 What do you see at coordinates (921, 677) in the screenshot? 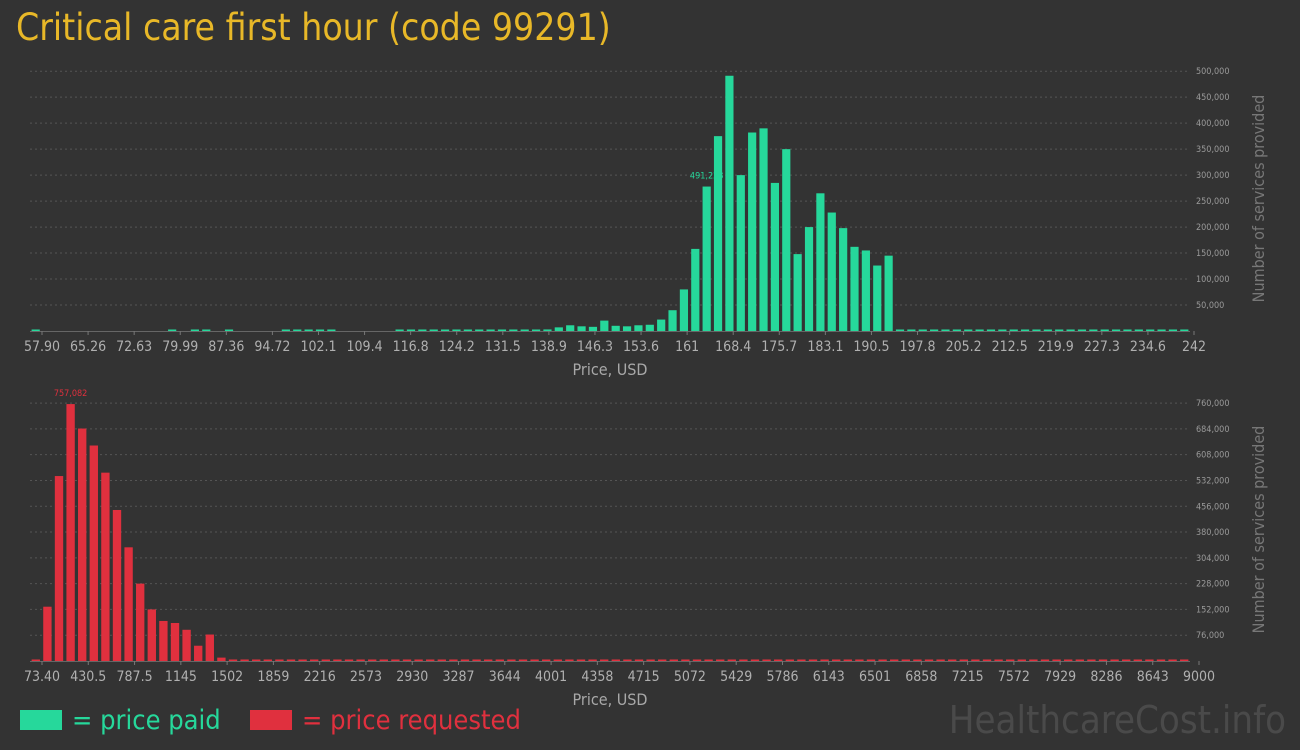
I see `x-tick-label: 6858` at bounding box center [921, 677].